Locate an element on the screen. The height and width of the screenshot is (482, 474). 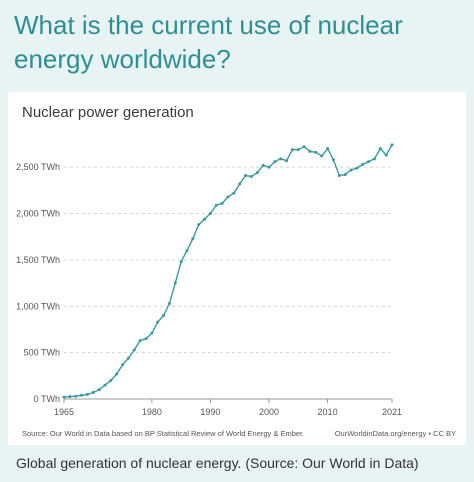
y-tick-label: 1,000 TWh is located at coordinates (38, 306).